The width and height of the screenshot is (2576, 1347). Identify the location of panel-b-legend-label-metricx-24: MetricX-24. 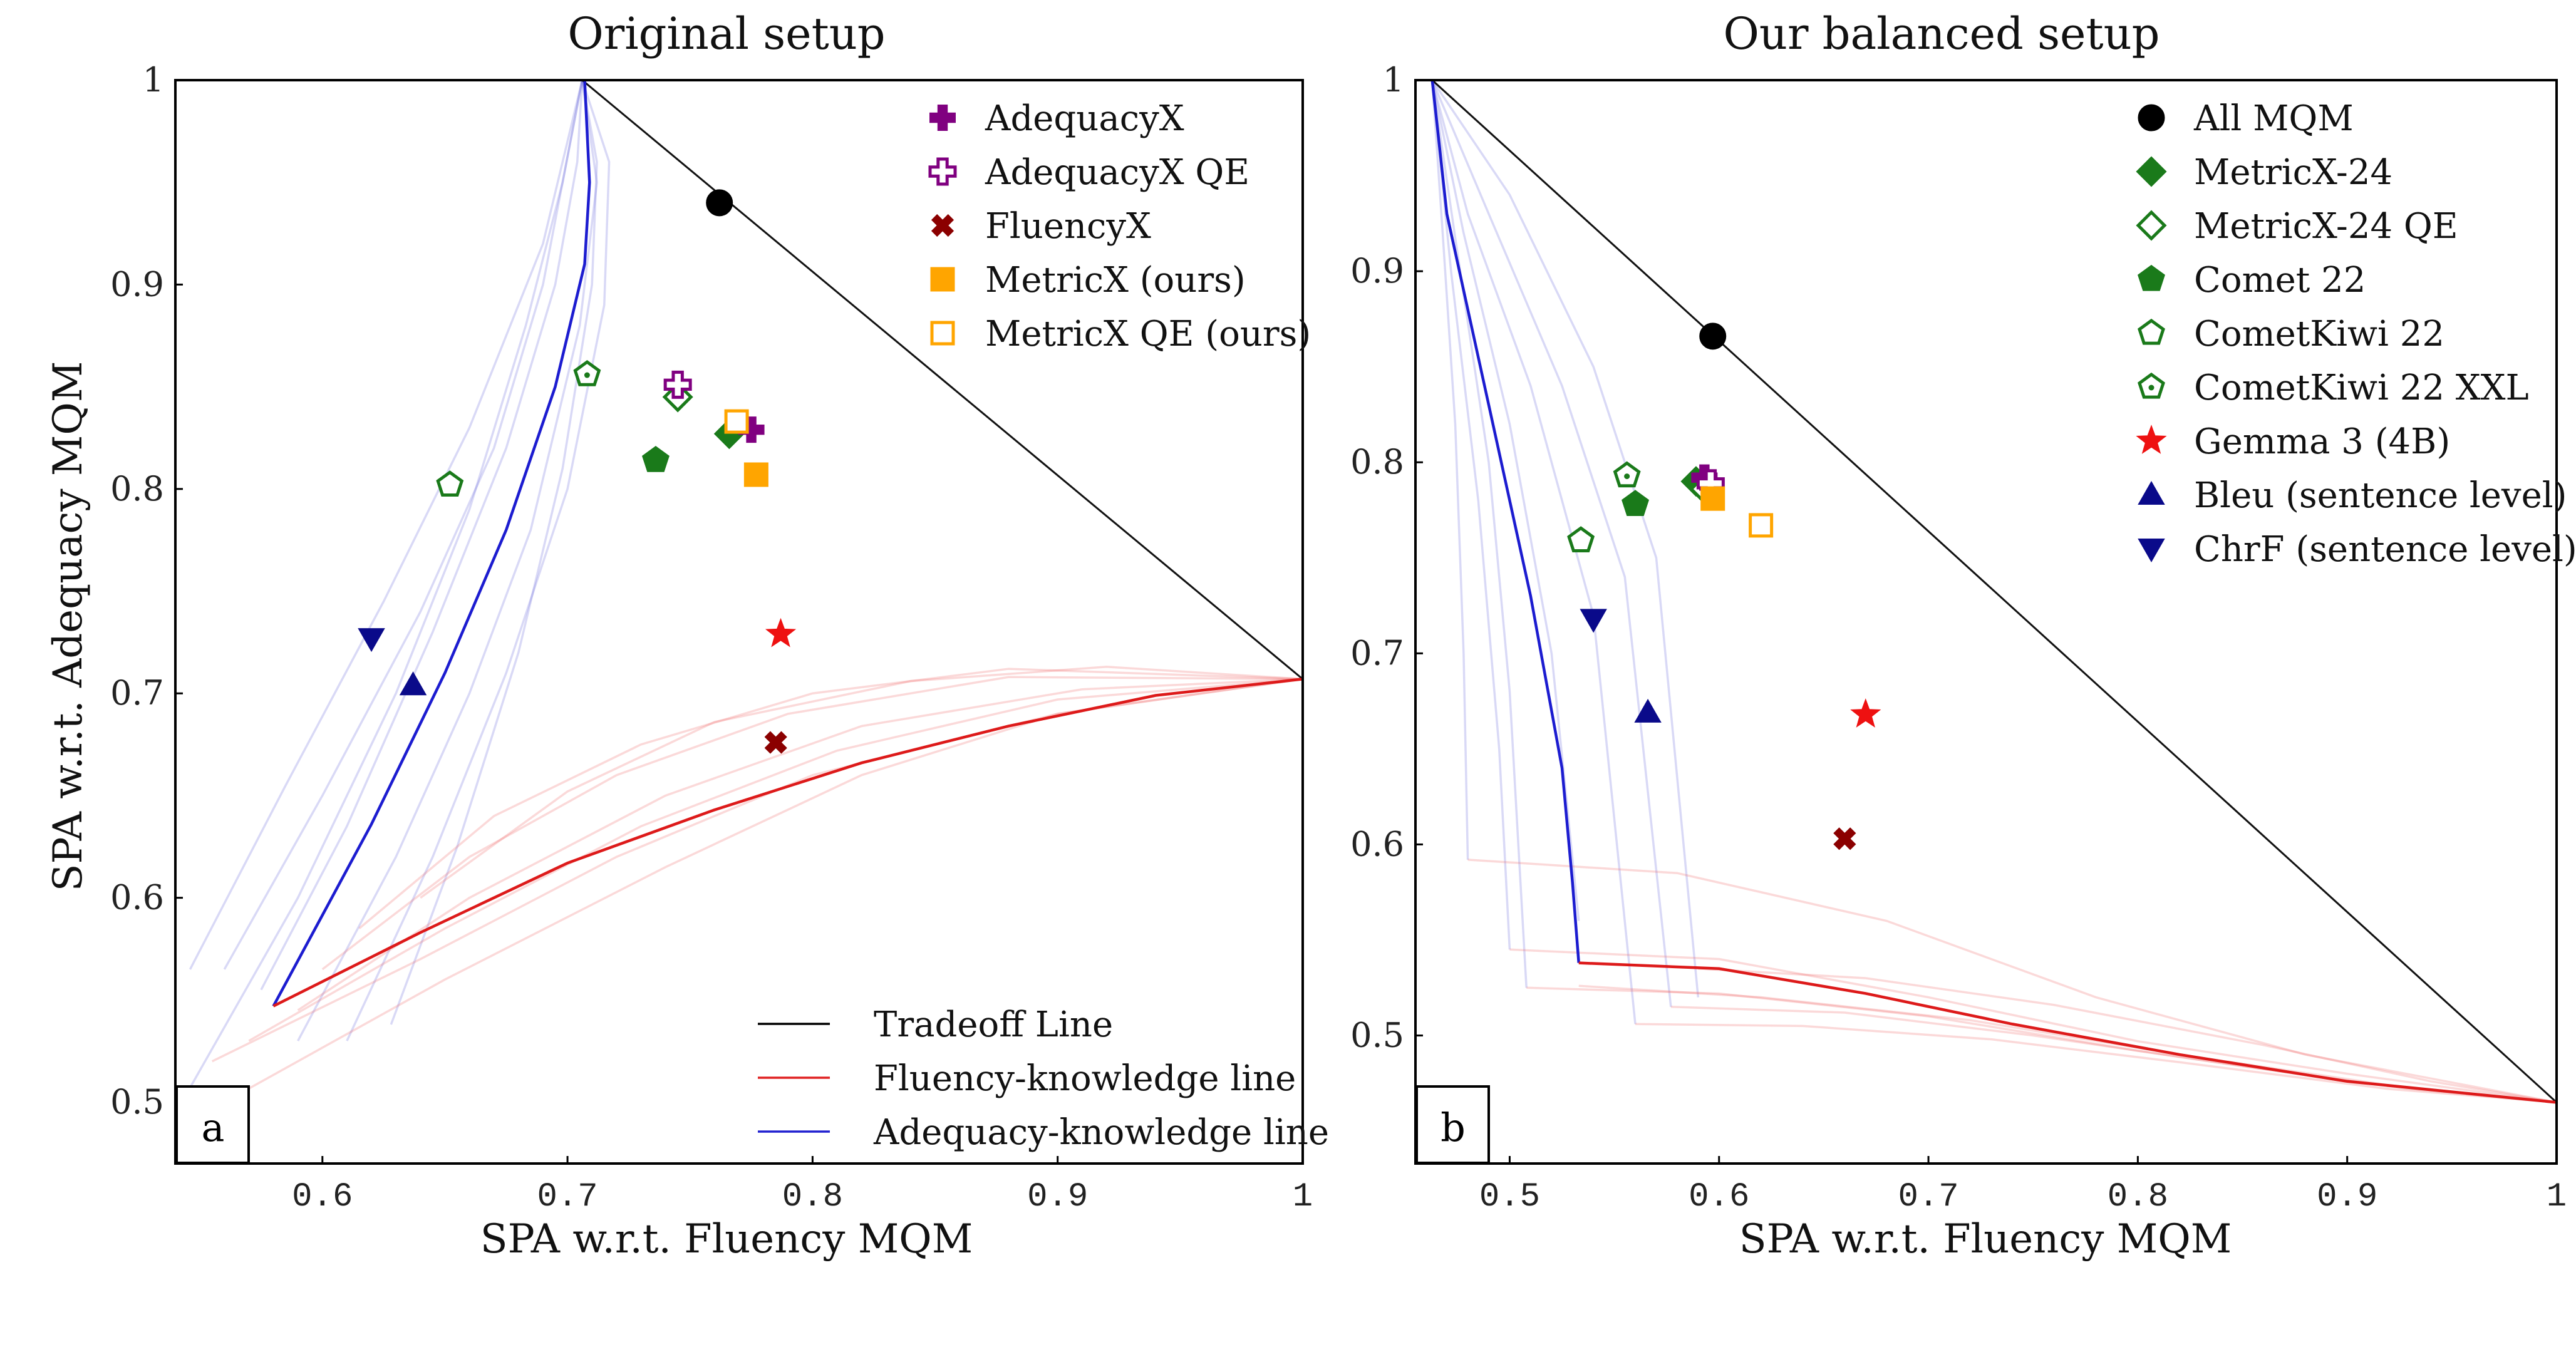
(2293, 172).